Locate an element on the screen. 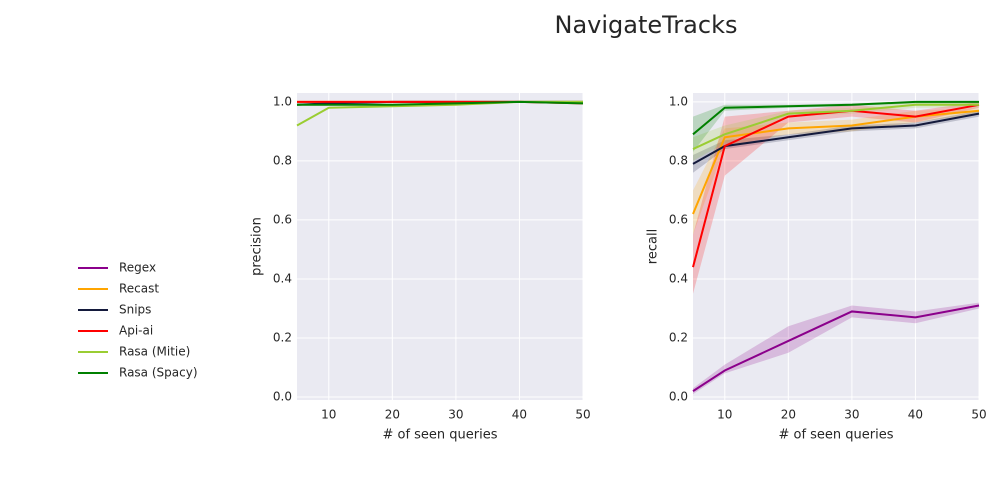 The height and width of the screenshot is (500, 1000). legend-label: Recast is located at coordinates (139, 289).